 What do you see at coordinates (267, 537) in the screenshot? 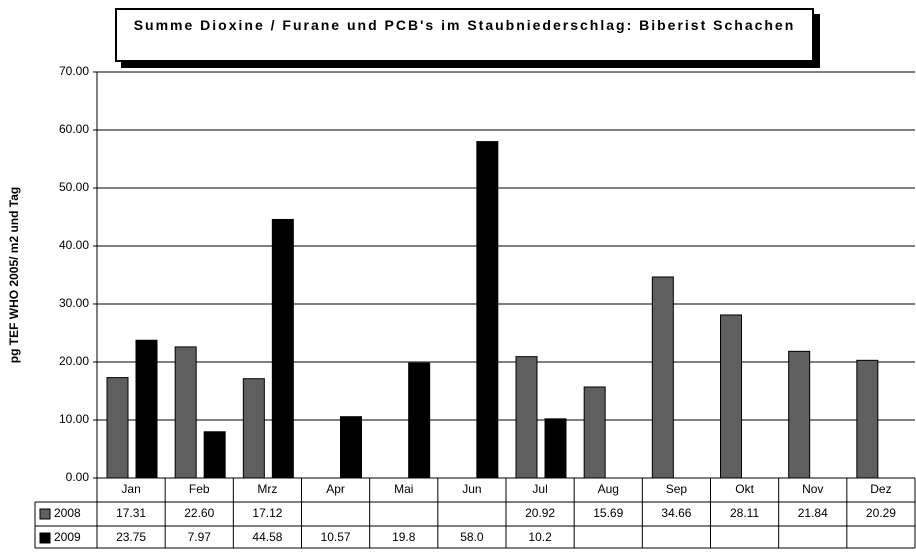
I see `table-value: 44.58` at bounding box center [267, 537].